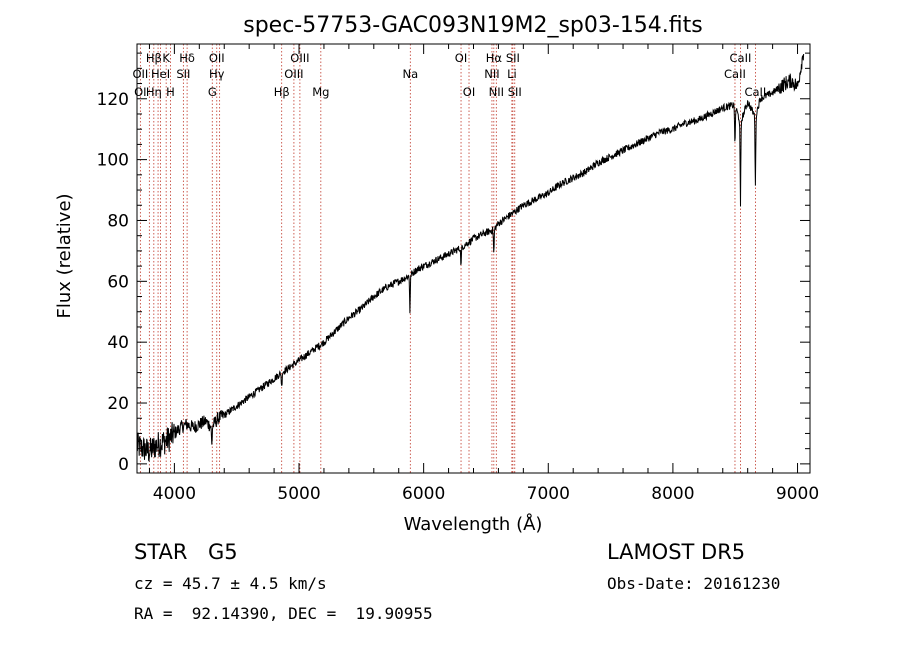 This screenshot has height=649, width=900. What do you see at coordinates (223, 552) in the screenshot?
I see `object-subclass: G5` at bounding box center [223, 552].